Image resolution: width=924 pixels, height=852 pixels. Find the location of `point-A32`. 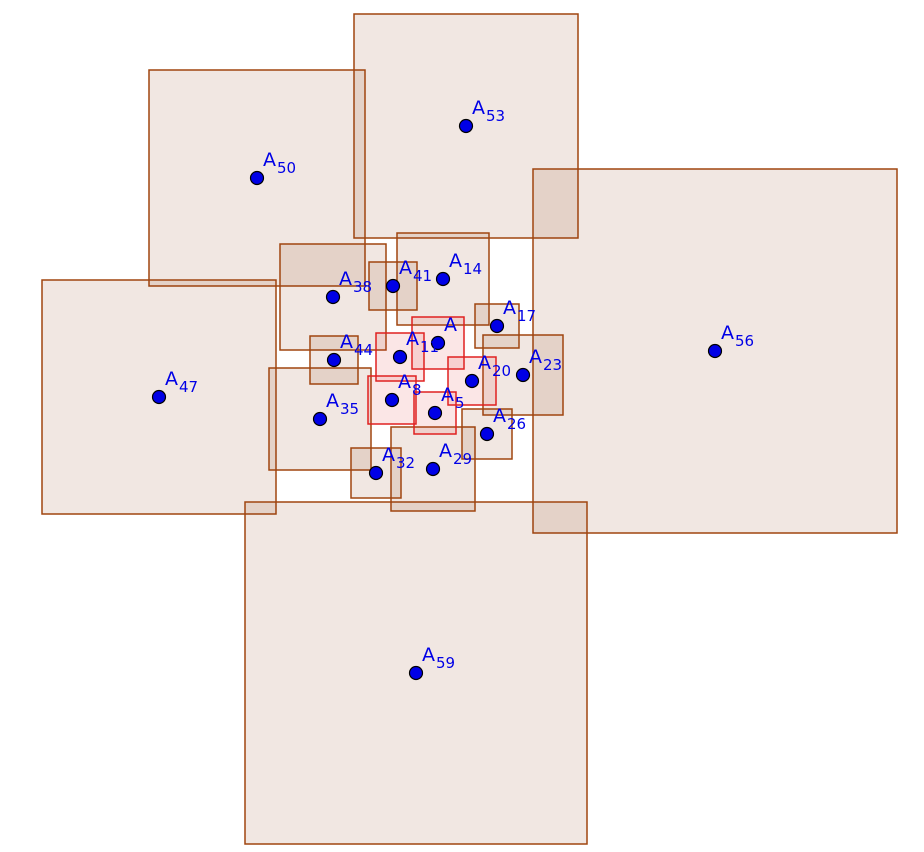

point-A32 is located at coordinates (376, 473).